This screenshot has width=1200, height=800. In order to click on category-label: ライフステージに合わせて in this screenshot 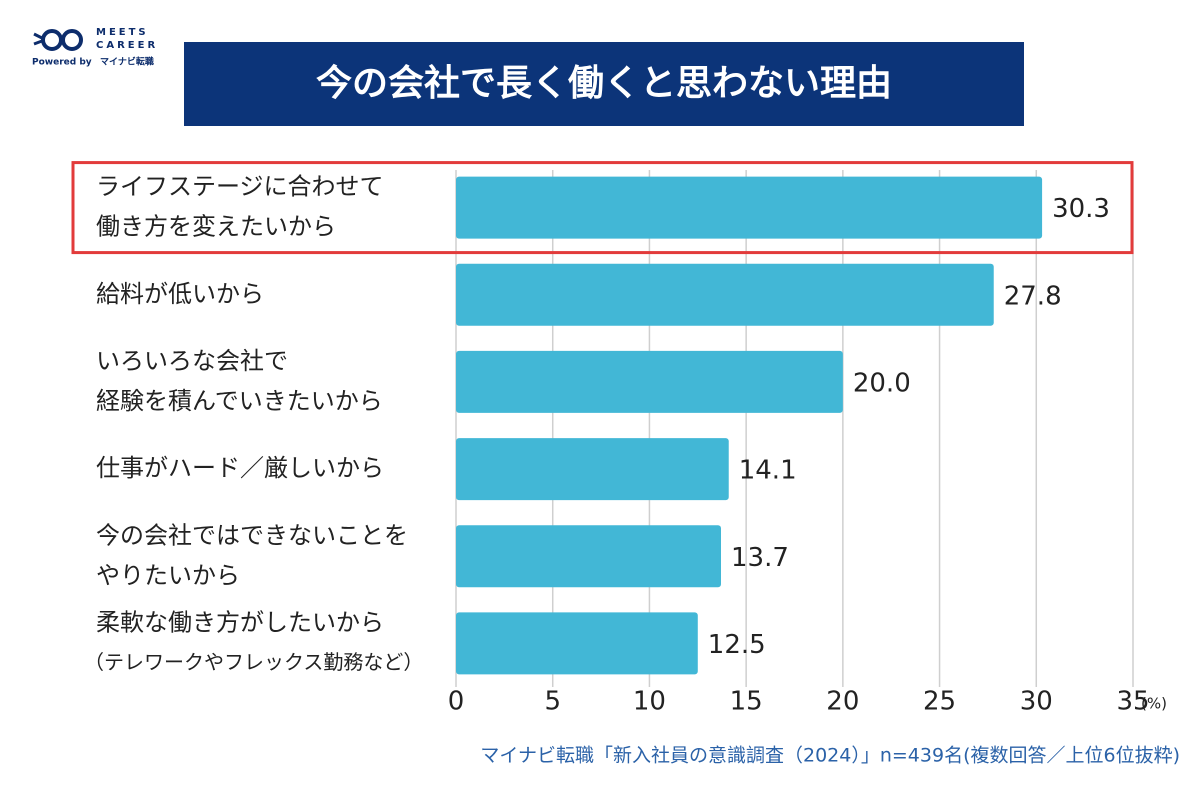, I will do `click(240, 187)`.